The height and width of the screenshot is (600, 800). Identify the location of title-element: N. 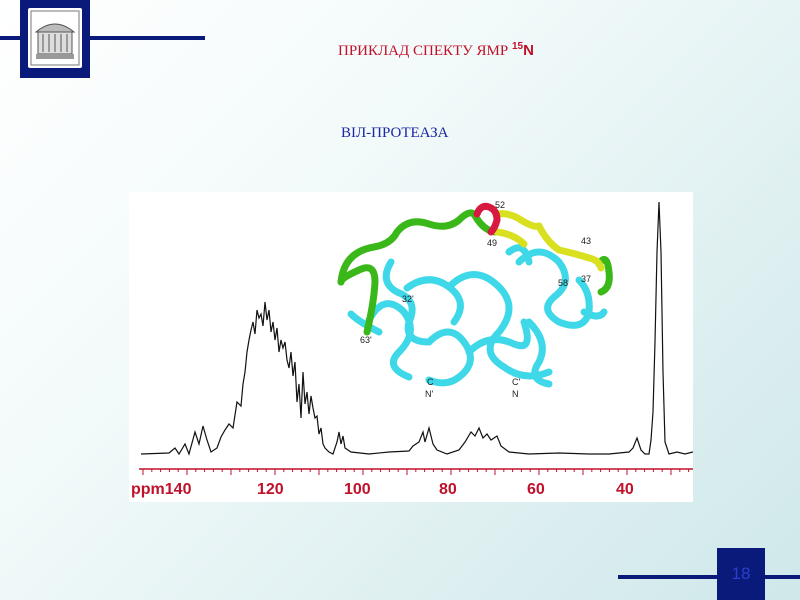
(528, 50).